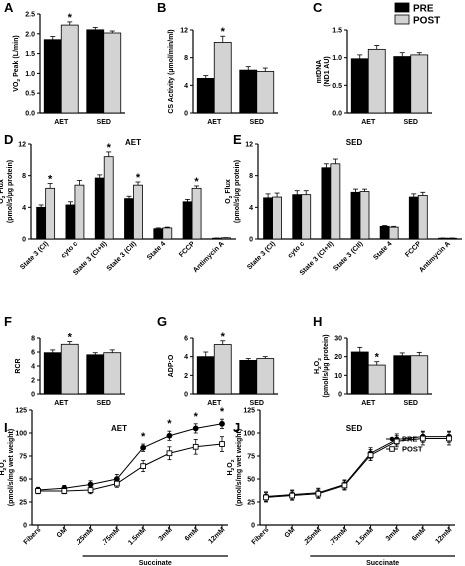 The image size is (465, 566). What do you see at coordinates (186, 376) in the screenshot?
I see `y-tick-label: 2` at bounding box center [186, 376].